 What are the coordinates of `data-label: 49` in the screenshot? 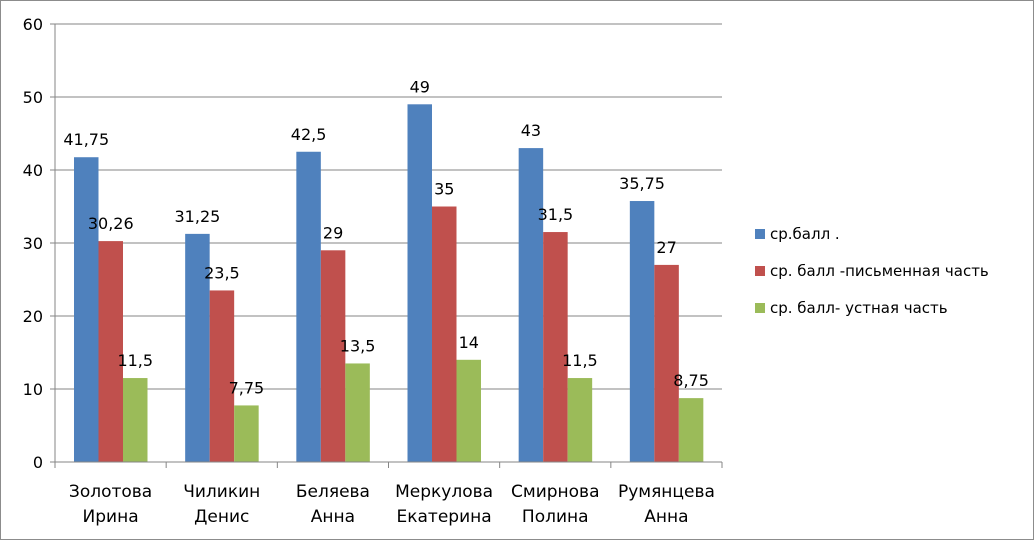 It's located at (420, 86).